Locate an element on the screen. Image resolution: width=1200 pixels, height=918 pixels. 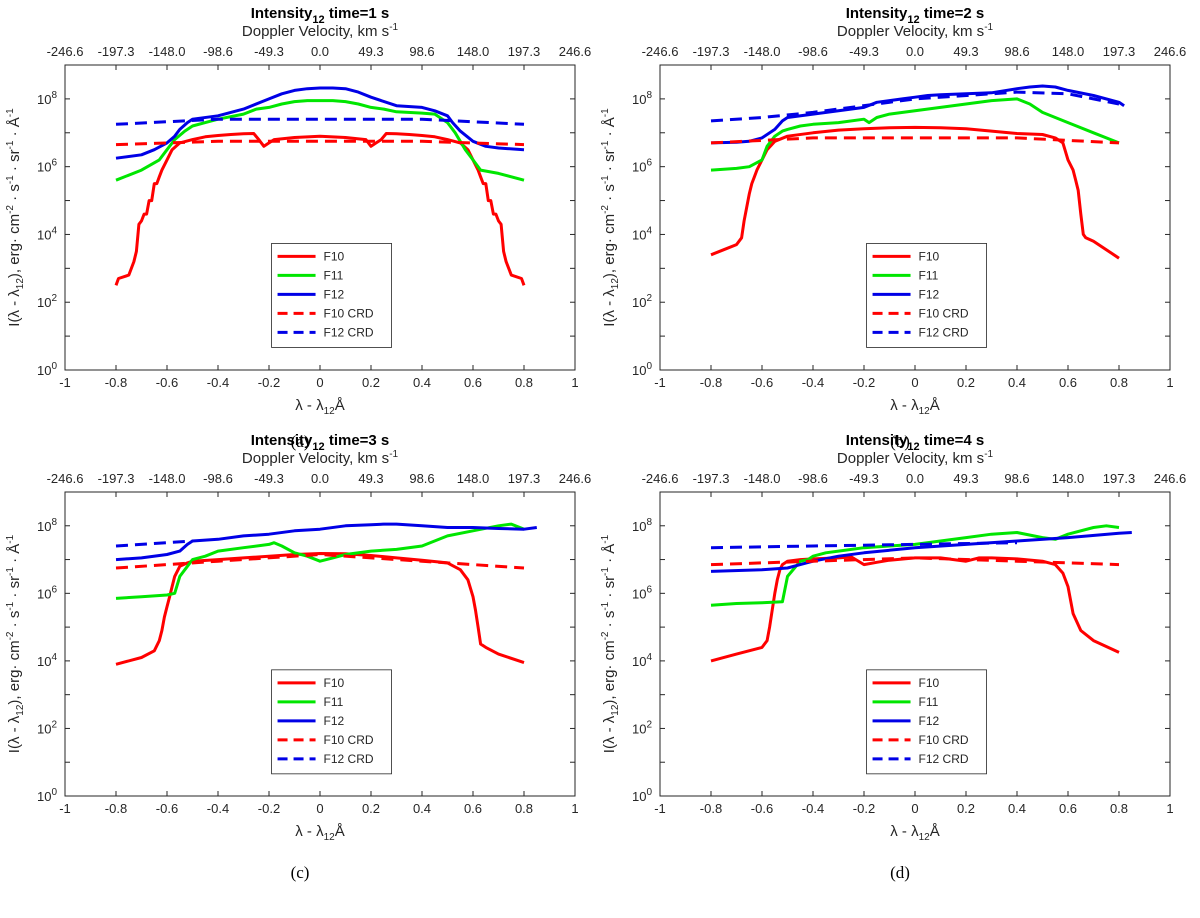
panel-title: Intensity12 time=1 s is located at coordinates (320, 15).